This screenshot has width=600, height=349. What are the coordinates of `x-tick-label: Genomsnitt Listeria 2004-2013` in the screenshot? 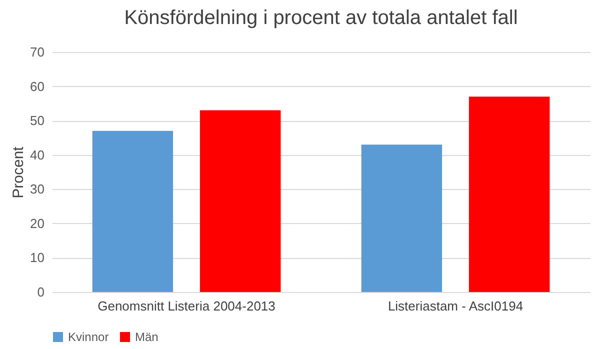 It's located at (187, 306).